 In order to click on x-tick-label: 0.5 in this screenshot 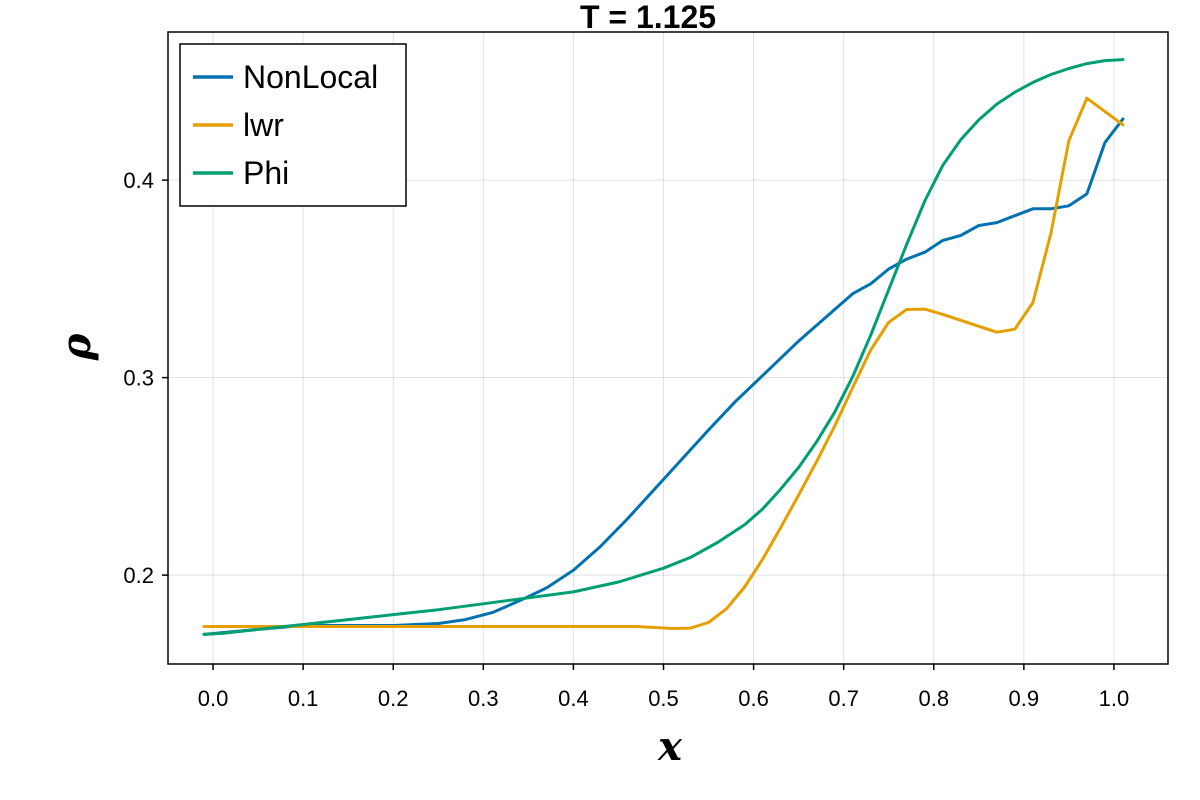, I will do `click(663, 698)`.